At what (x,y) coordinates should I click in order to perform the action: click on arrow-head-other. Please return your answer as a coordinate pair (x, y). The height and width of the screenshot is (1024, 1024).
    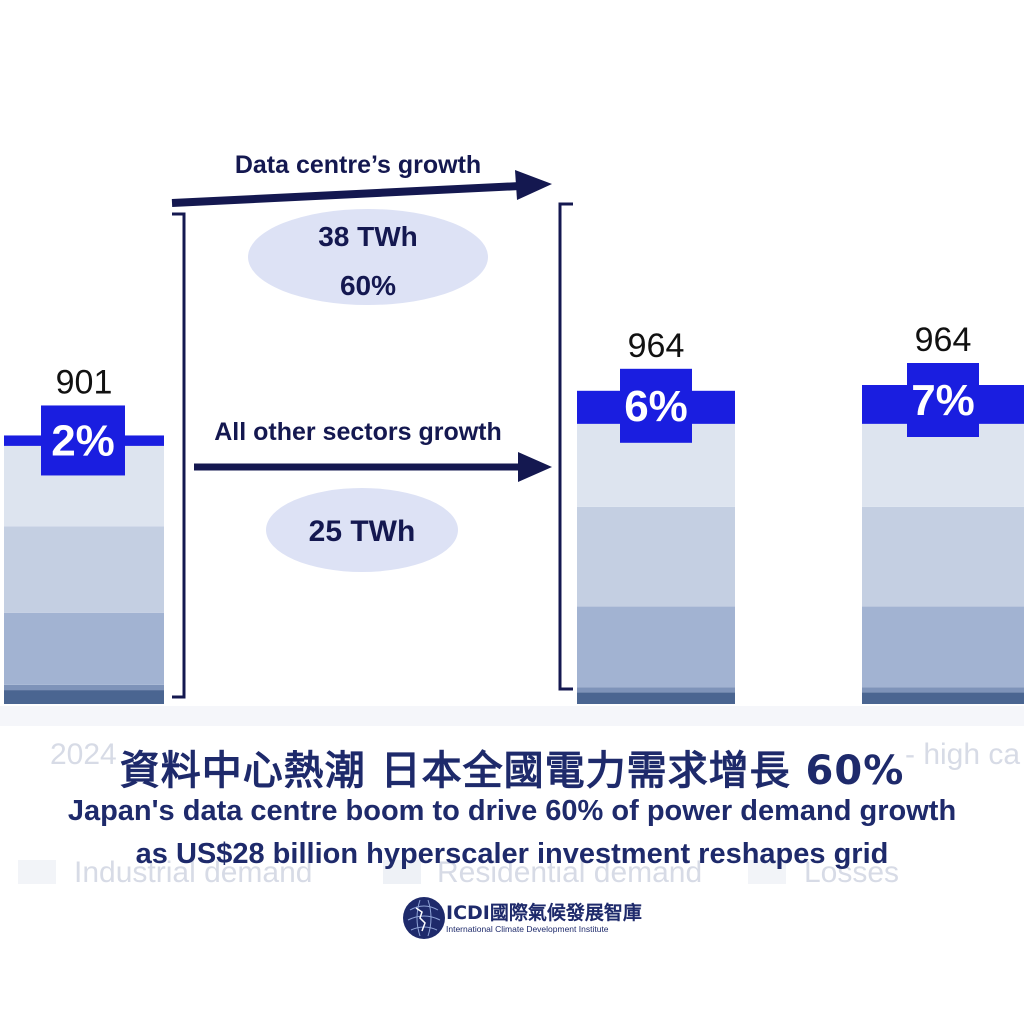
    Looking at the image, I should click on (535, 467).